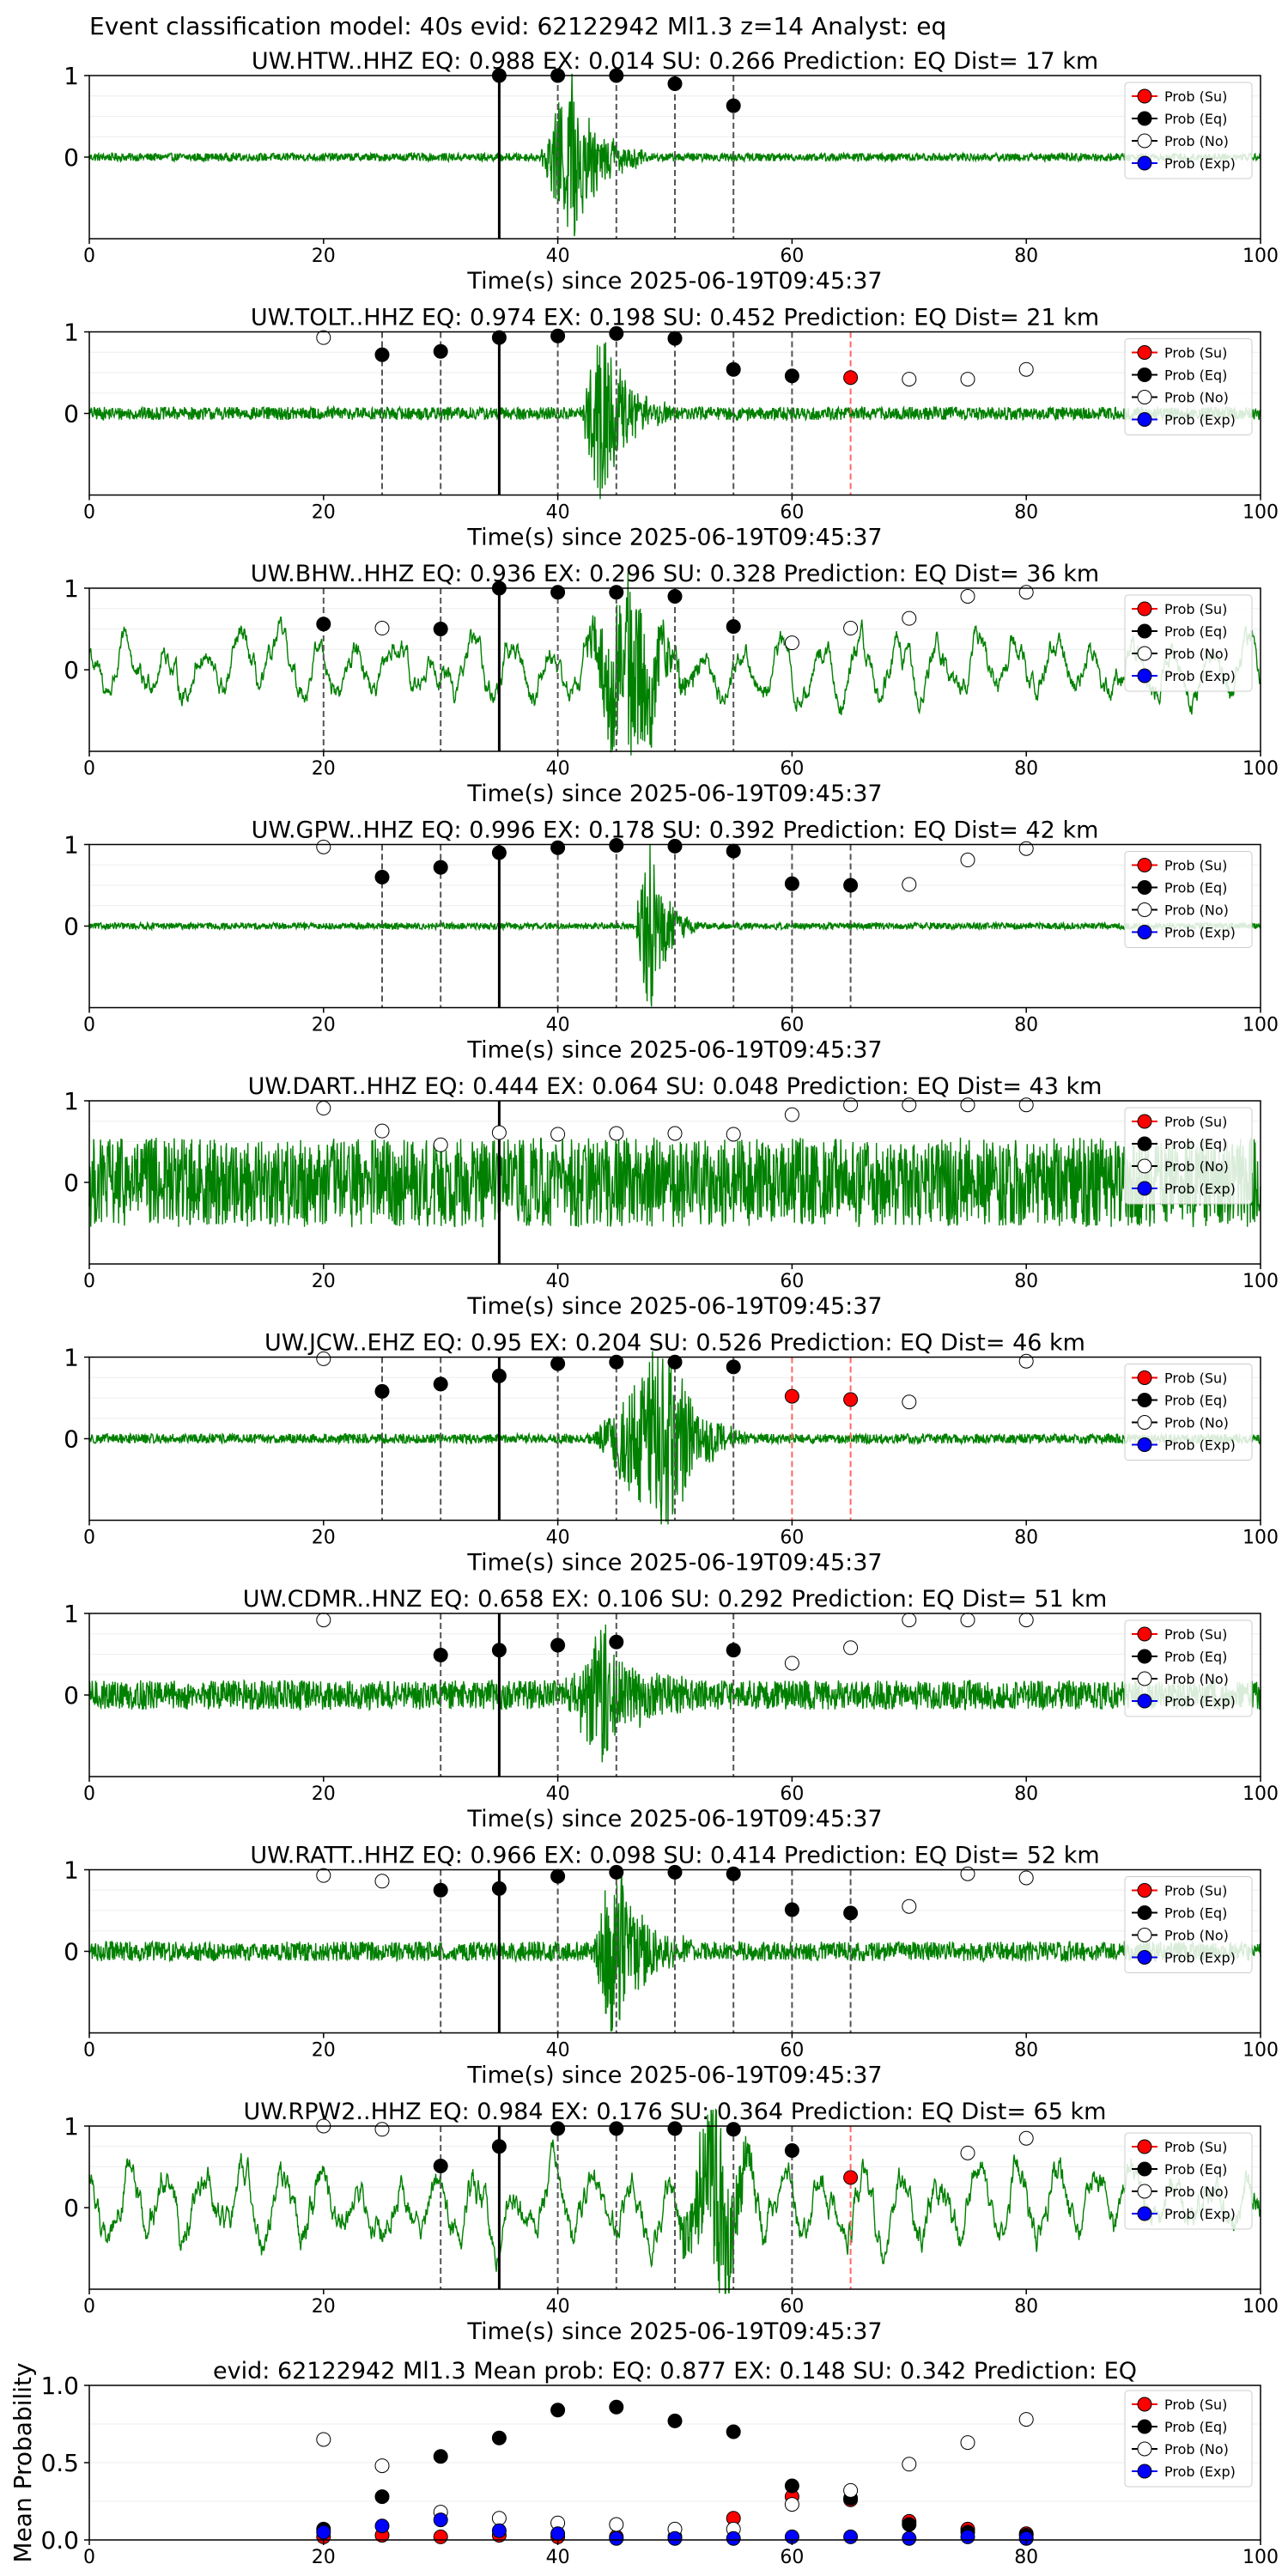  What do you see at coordinates (674, 421) in the screenshot?
I see `waveform-trace` at bounding box center [674, 421].